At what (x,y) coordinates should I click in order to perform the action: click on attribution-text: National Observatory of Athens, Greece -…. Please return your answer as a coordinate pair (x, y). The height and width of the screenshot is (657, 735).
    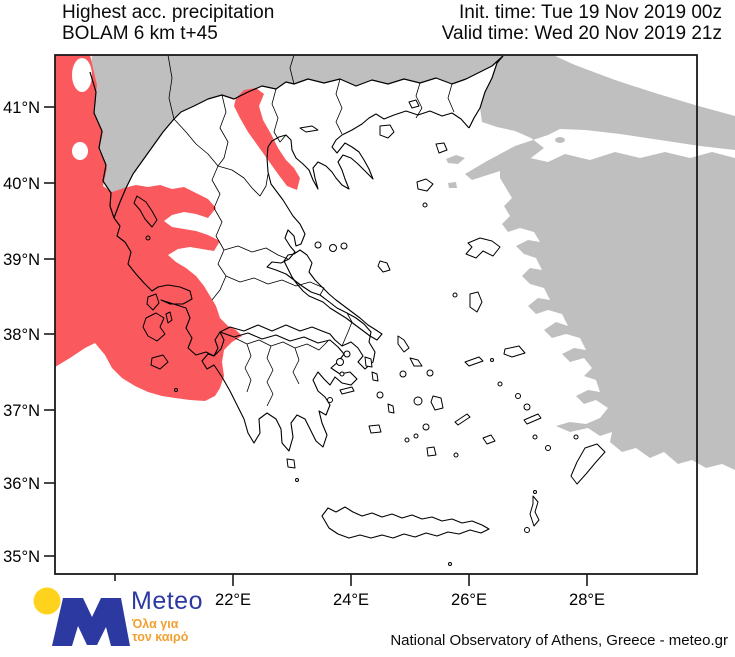
    Looking at the image, I should click on (559, 640).